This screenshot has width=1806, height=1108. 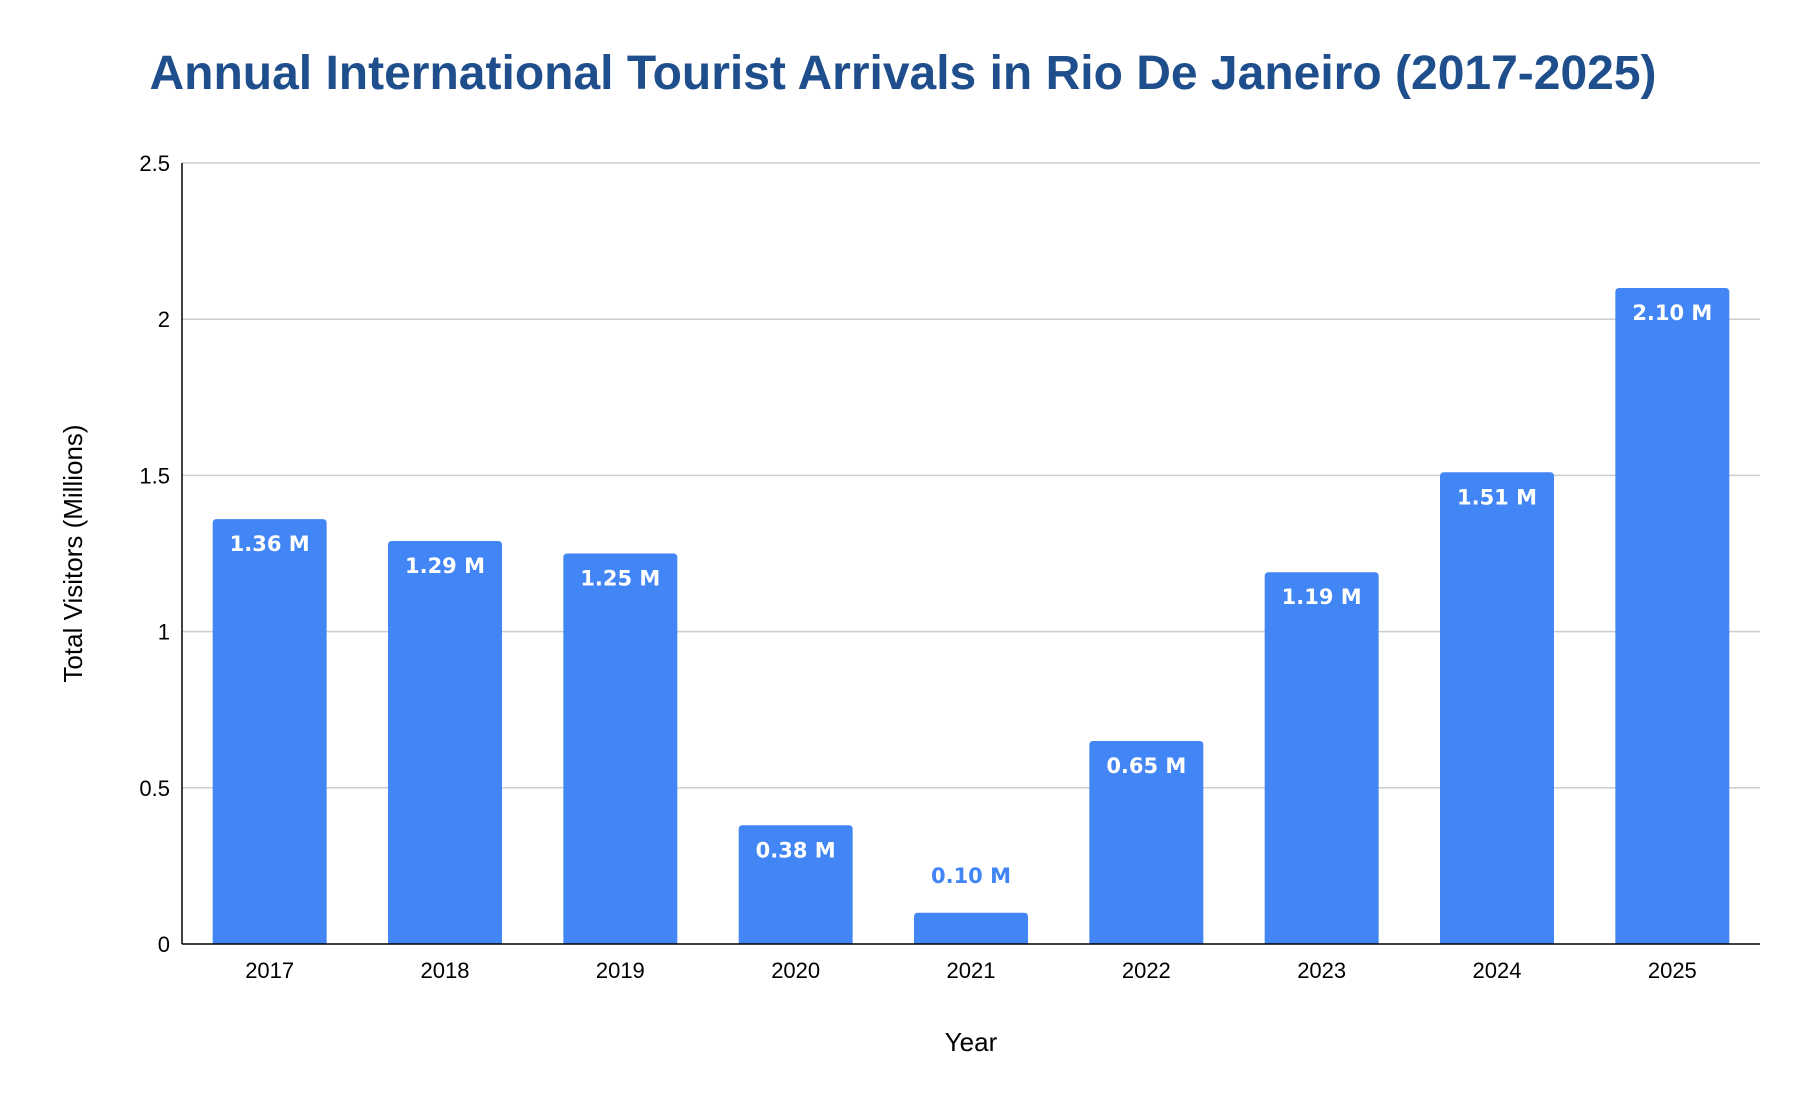 I want to click on y-tick-label: 1, so click(x=164, y=632).